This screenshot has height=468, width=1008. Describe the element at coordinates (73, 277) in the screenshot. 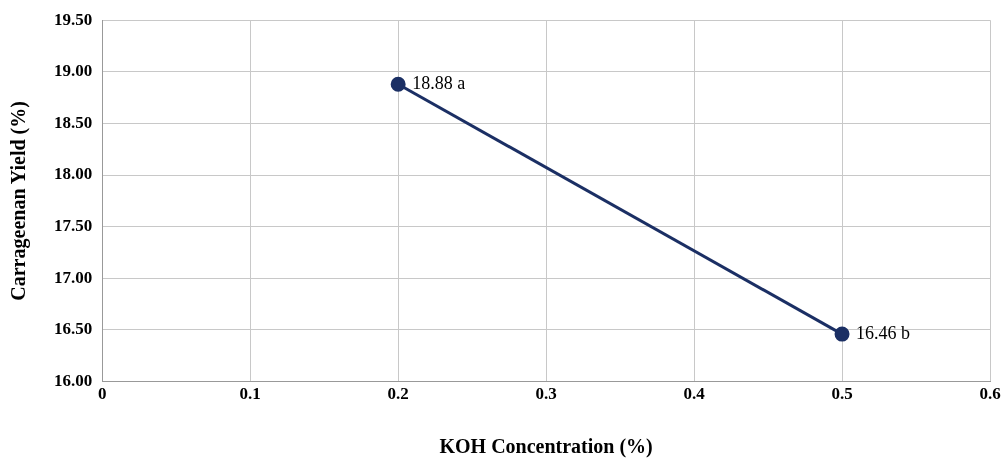

I see `y-tick-label: 17.00` at that location.